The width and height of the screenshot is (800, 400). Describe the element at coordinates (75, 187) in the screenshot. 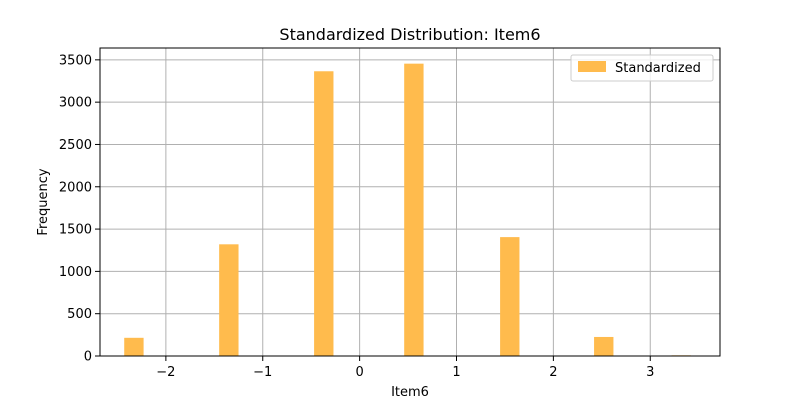

I see `y-tick-label: 2000` at that location.